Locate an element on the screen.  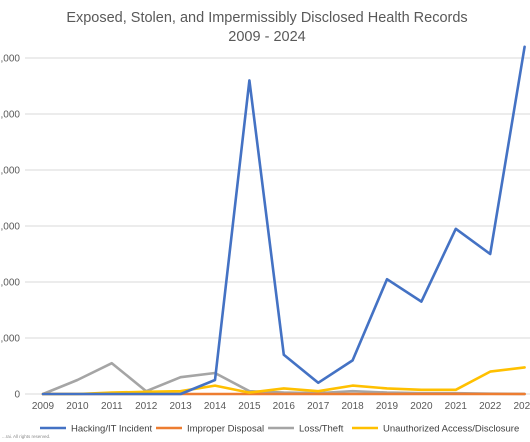
footnote: ...rai. All rights reserved. is located at coordinates (26, 436).